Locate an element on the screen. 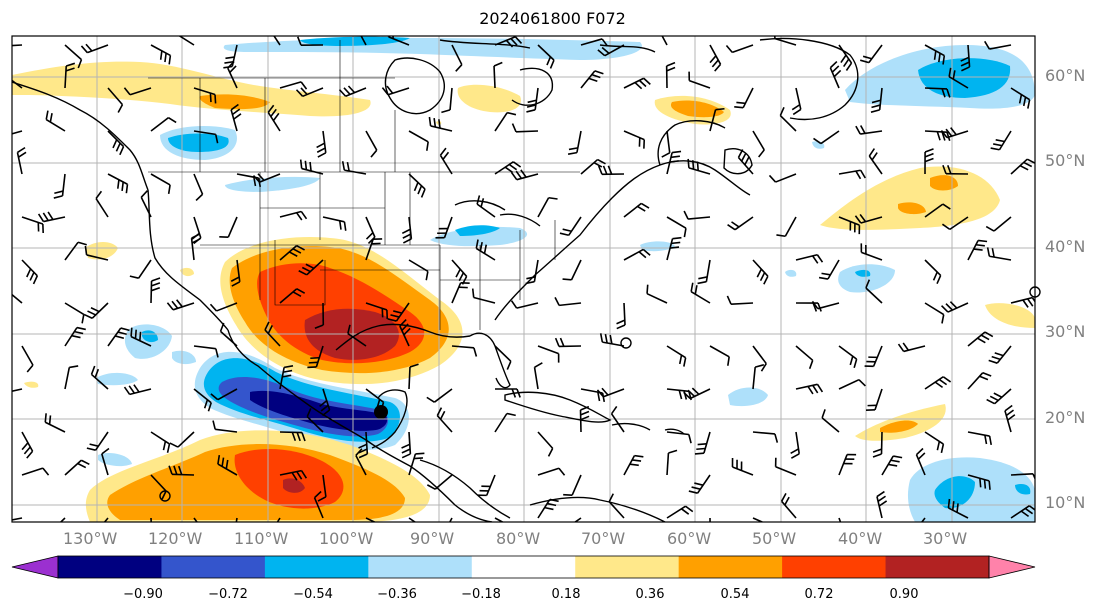 The height and width of the screenshot is (615, 1105). colorbar-outline is located at coordinates (523, 567).